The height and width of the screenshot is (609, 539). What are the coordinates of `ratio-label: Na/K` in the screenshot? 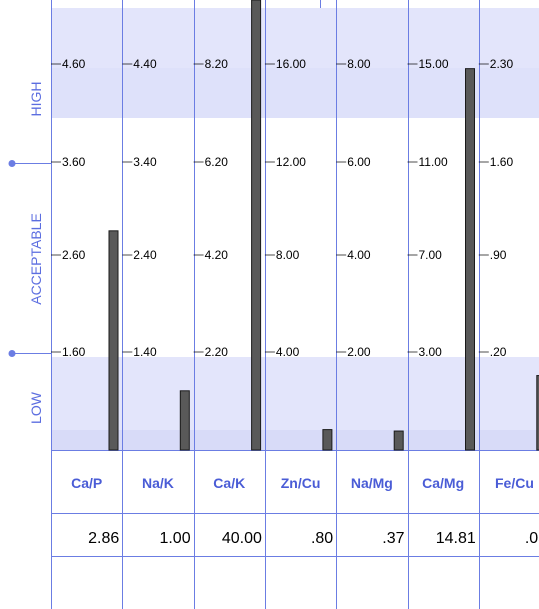 It's located at (158, 483).